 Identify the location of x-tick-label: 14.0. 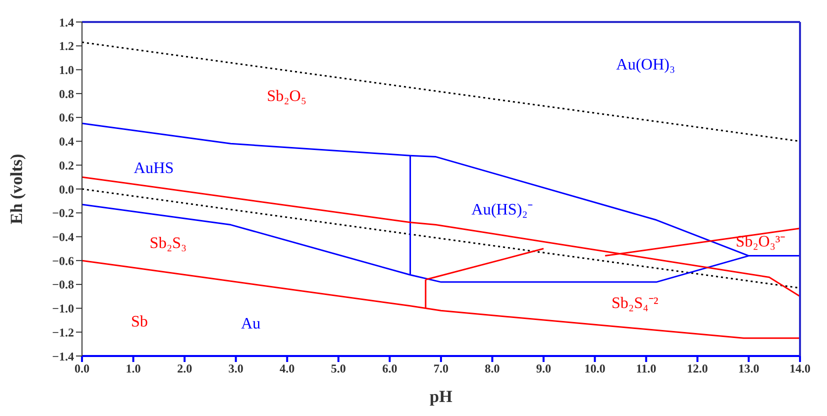
(800, 369).